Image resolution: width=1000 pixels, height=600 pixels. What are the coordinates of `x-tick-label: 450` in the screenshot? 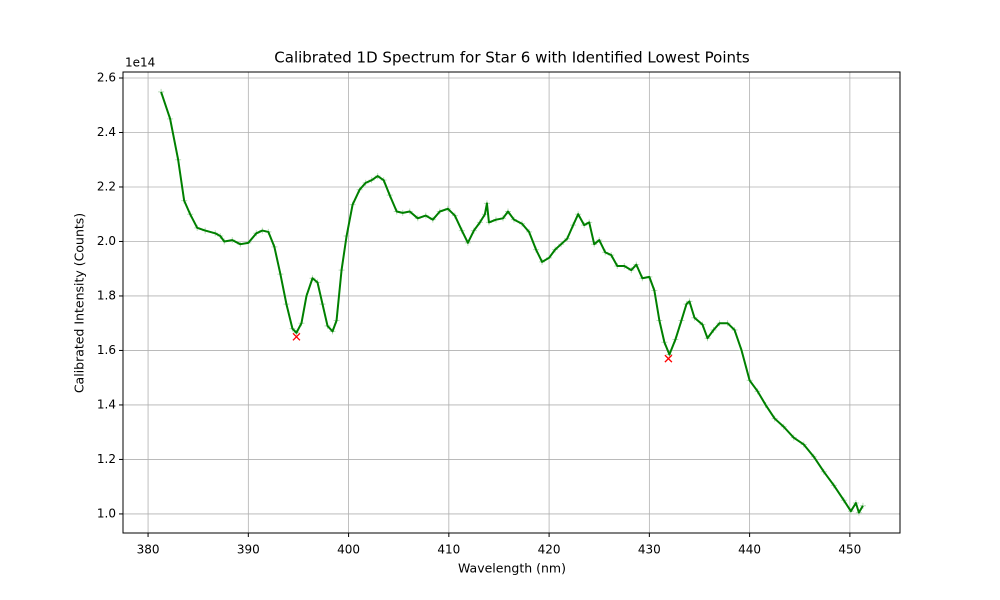 It's located at (849, 550).